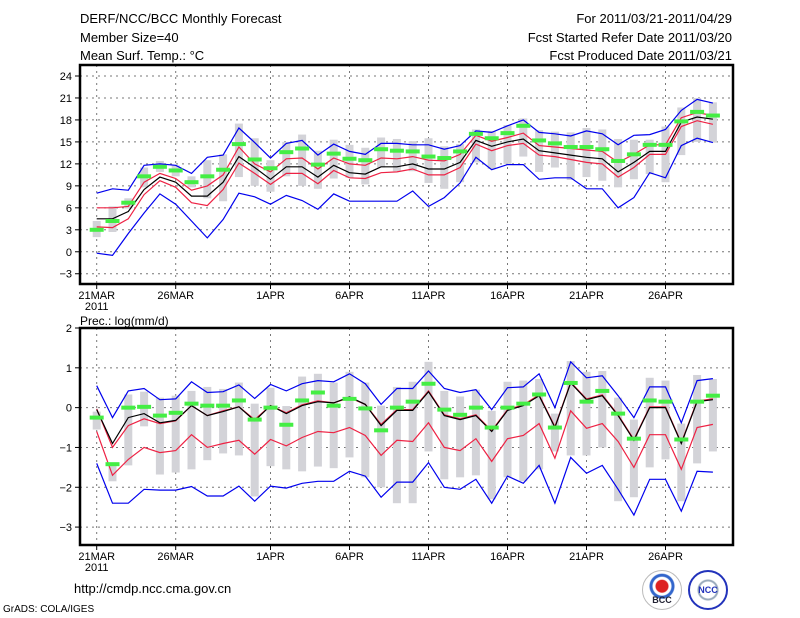  What do you see at coordinates (708, 590) in the screenshot?
I see `ncc-logo: NCC` at bounding box center [708, 590].